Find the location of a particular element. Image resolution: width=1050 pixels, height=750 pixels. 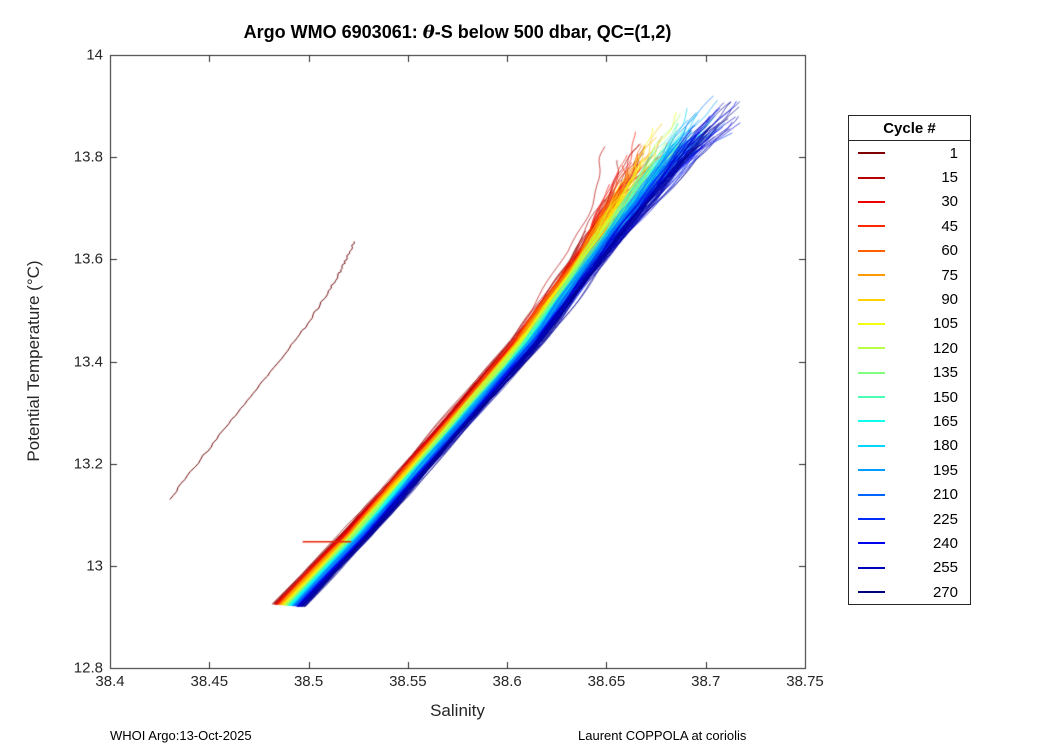

legend-entry: 225 is located at coordinates (909, 519).